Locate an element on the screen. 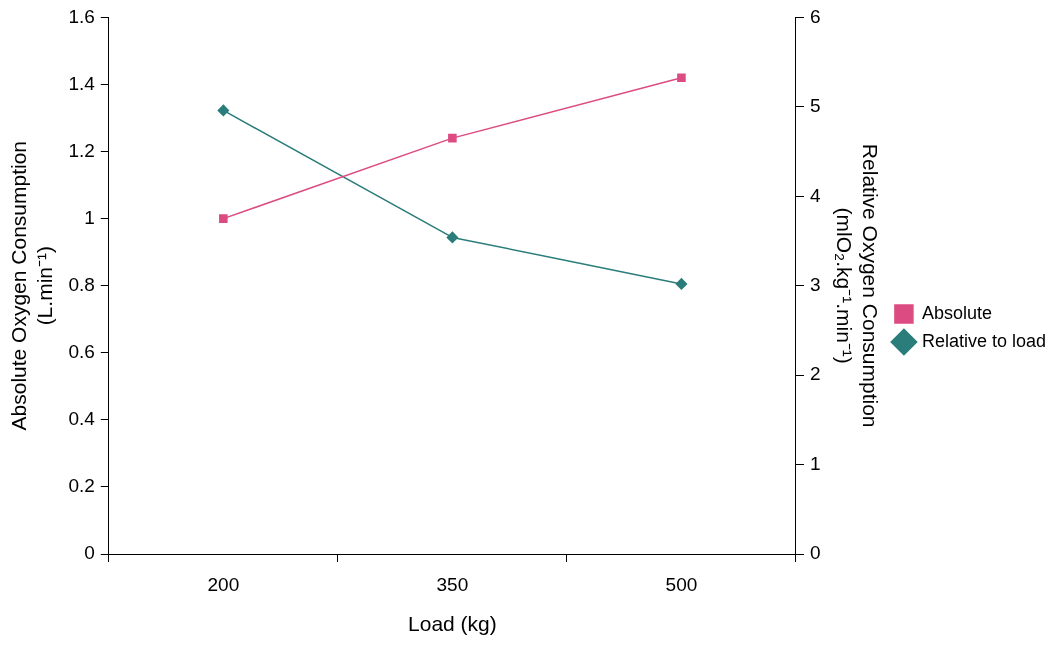  y-axis-title: Absolute Oxygen Consumption (L.min⁻¹) is located at coordinates (31, 285).